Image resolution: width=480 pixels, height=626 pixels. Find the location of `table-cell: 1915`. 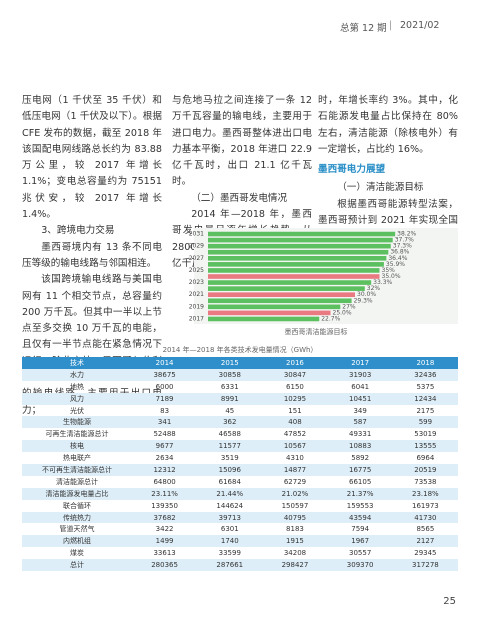

table-cell: 1915 is located at coordinates (295, 541).